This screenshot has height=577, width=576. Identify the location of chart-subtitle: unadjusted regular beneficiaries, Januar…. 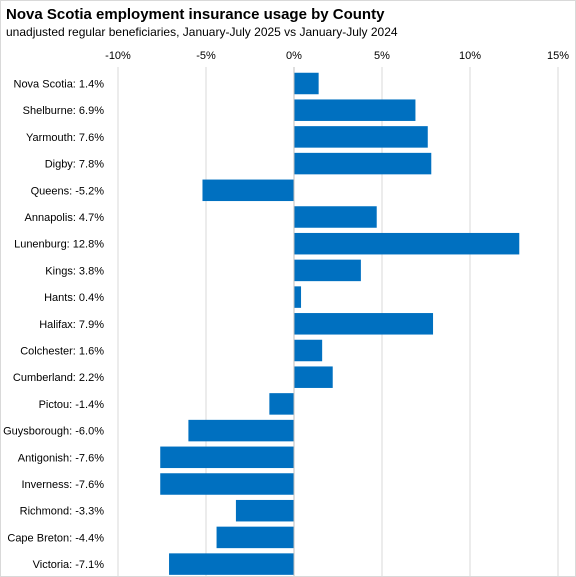
(202, 32).